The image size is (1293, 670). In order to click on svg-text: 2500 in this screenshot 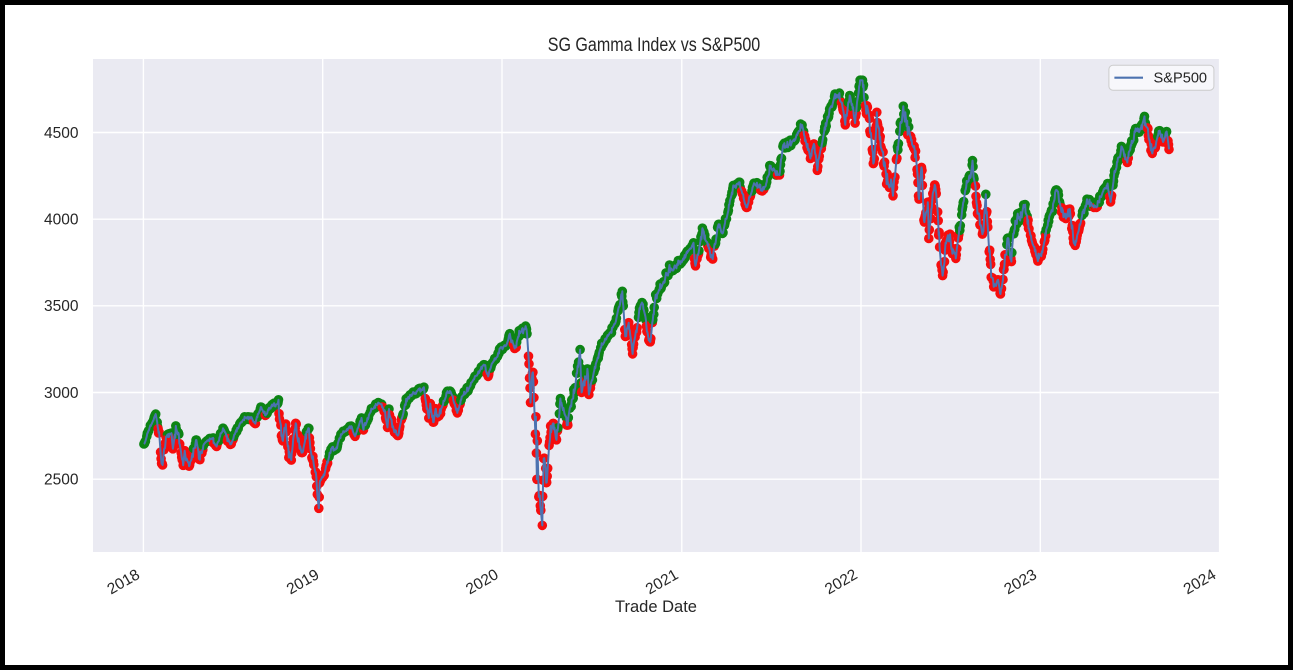, I will do `click(61, 480)`.